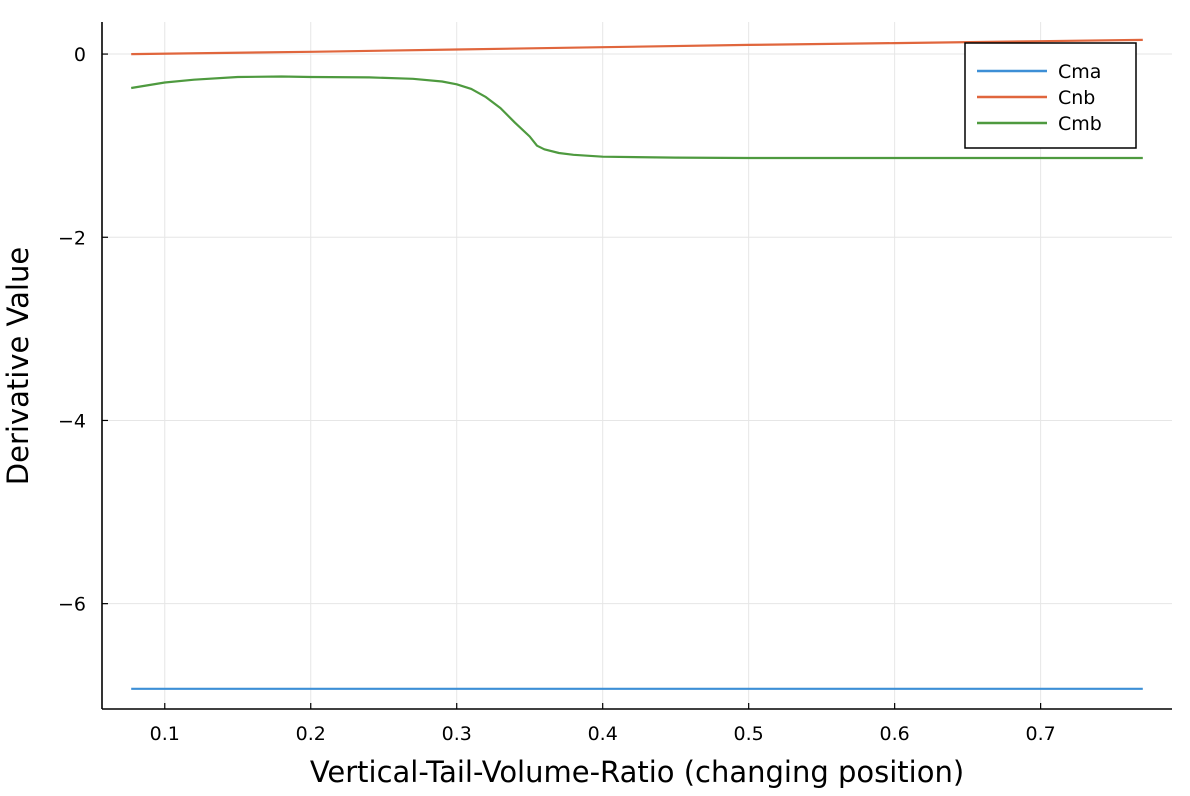 Image resolution: width=1190 pixels, height=796 pixels. I want to click on x-tick-label: 0.6, so click(895, 734).